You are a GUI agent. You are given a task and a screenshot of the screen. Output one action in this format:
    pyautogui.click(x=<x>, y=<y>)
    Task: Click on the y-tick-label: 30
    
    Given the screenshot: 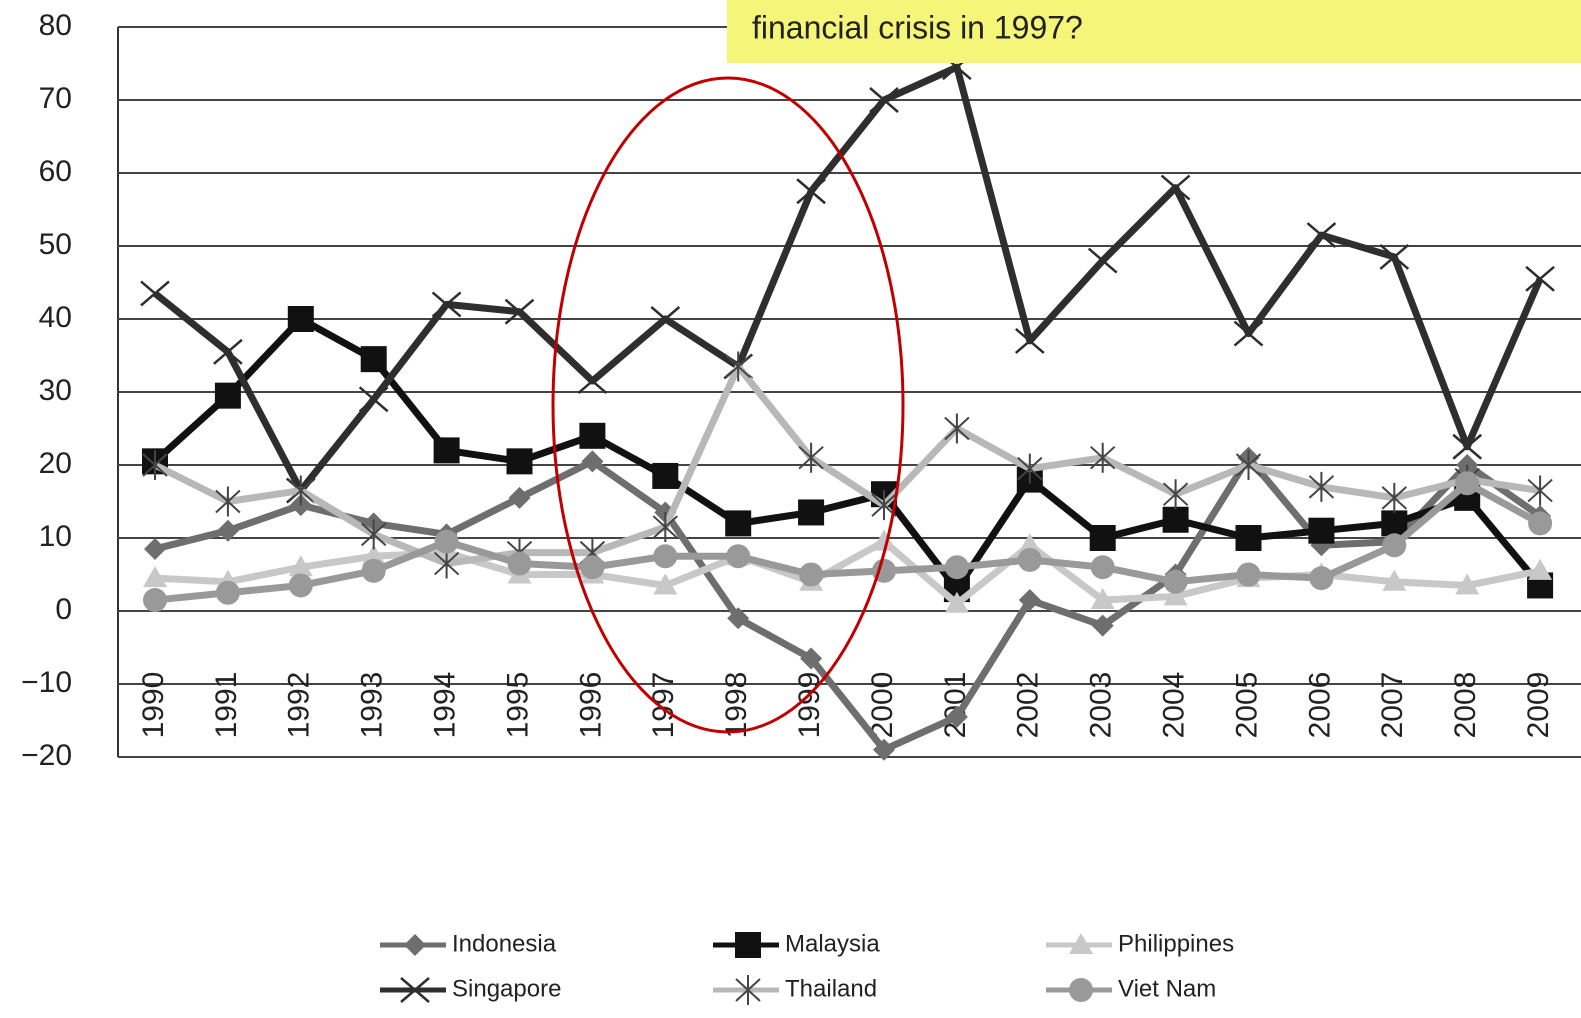 What is the action you would take?
    pyautogui.click(x=55, y=390)
    